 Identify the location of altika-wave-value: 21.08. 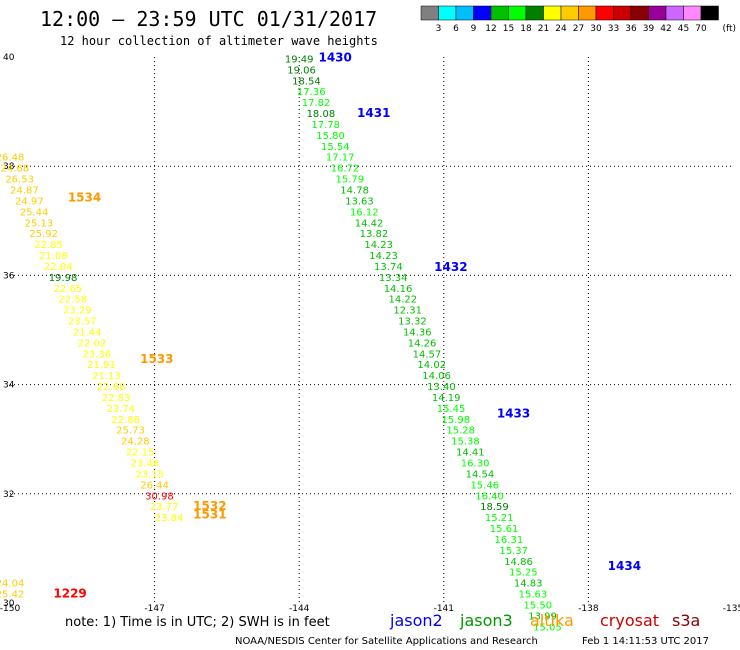
(53, 256).